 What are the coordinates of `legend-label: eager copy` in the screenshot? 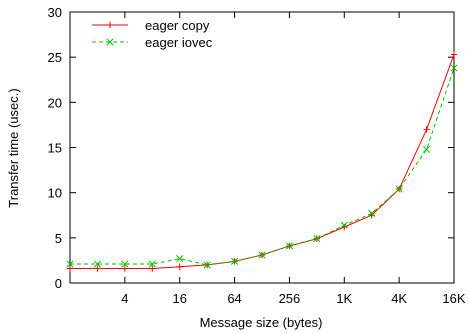 It's located at (177, 25).